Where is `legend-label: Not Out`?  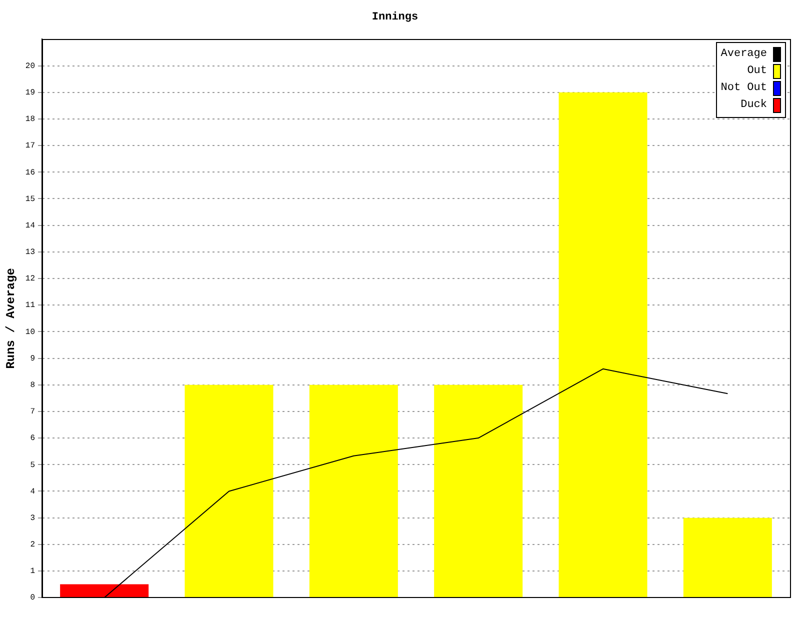
legend-label: Not Out is located at coordinates (743, 88).